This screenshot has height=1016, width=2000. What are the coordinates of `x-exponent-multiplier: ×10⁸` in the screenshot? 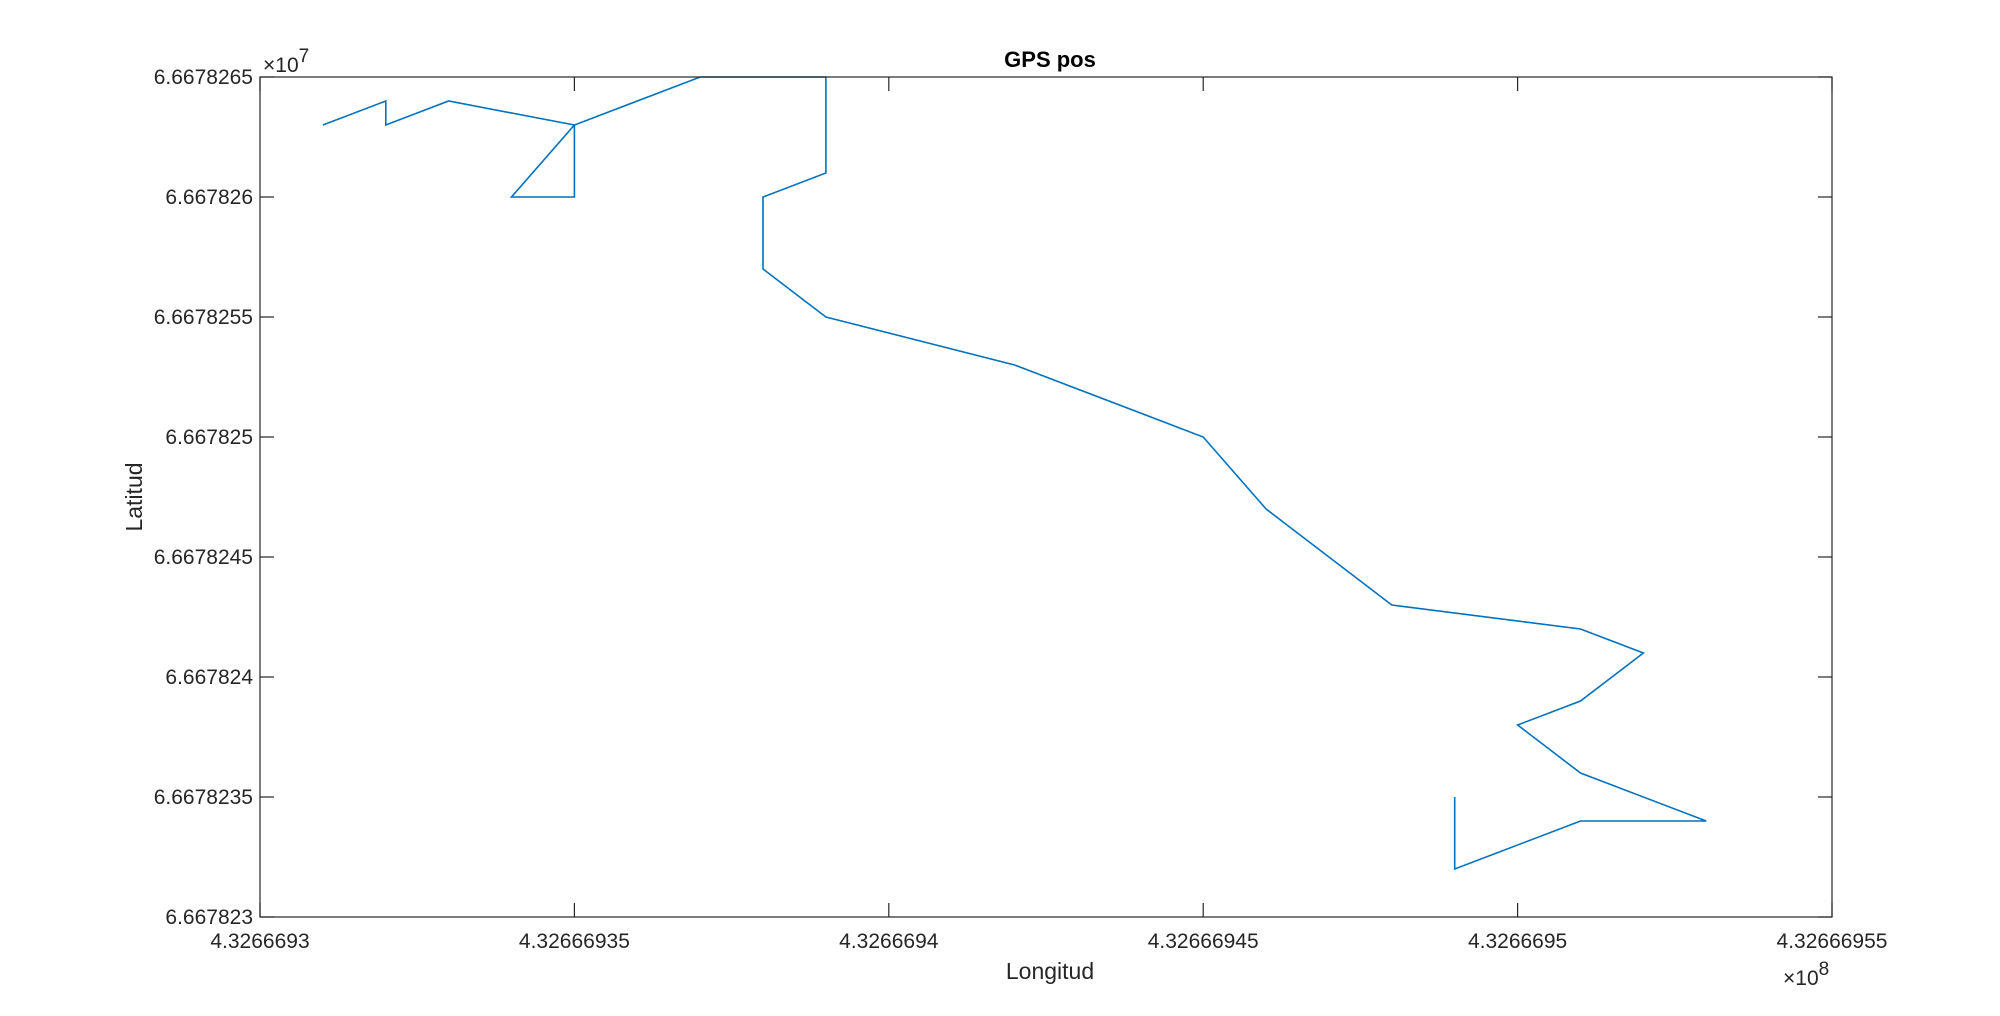 It's located at (1806, 974).